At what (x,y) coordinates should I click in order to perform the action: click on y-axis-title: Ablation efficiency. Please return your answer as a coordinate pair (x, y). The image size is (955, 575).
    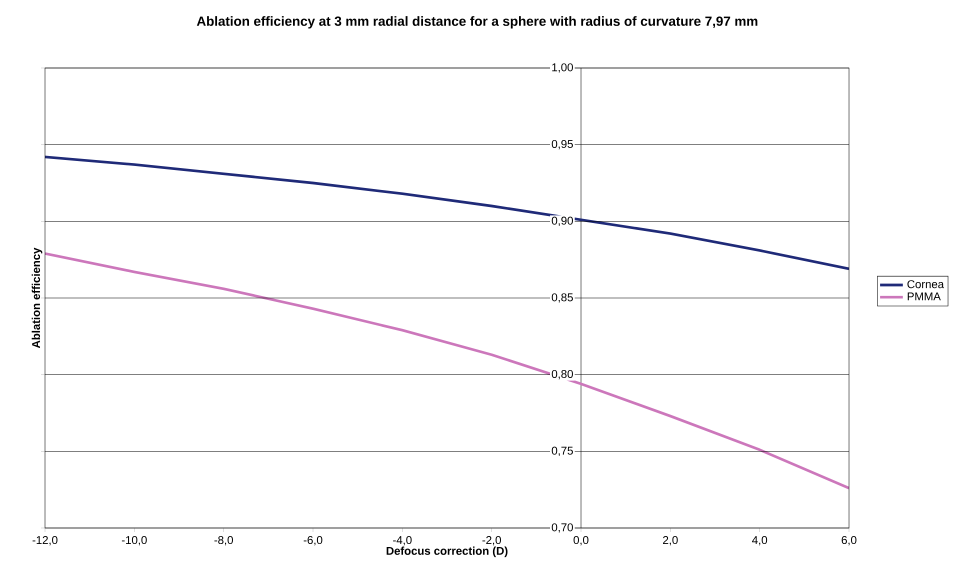
    Looking at the image, I should click on (37, 298).